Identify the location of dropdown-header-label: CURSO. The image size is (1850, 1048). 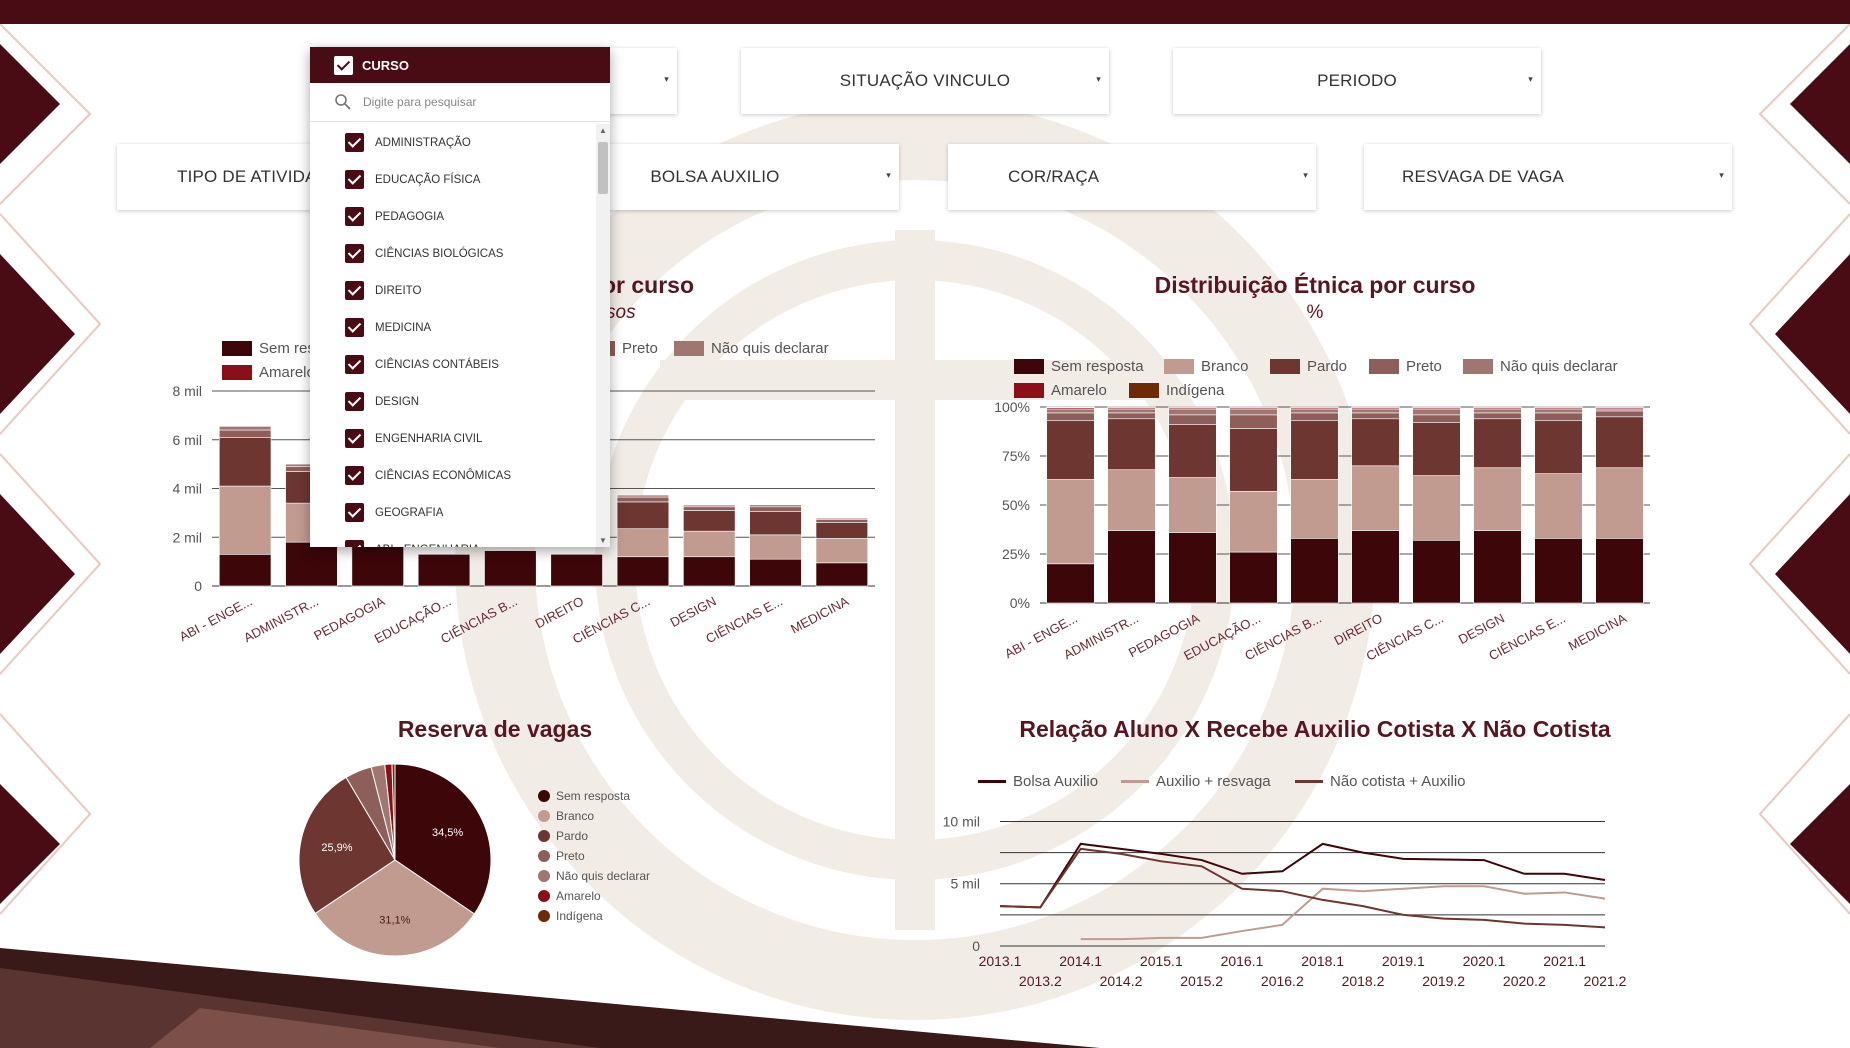
(385, 65).